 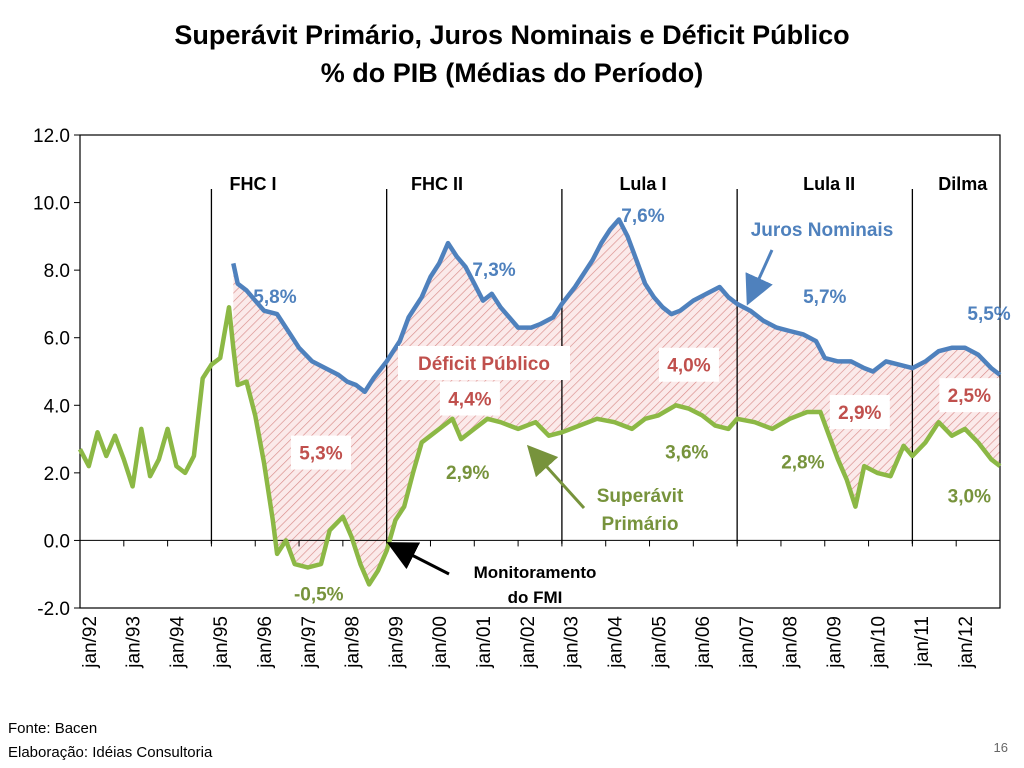 What do you see at coordinates (747, 642) in the screenshot?
I see `x-tick-label: jan/07` at bounding box center [747, 642].